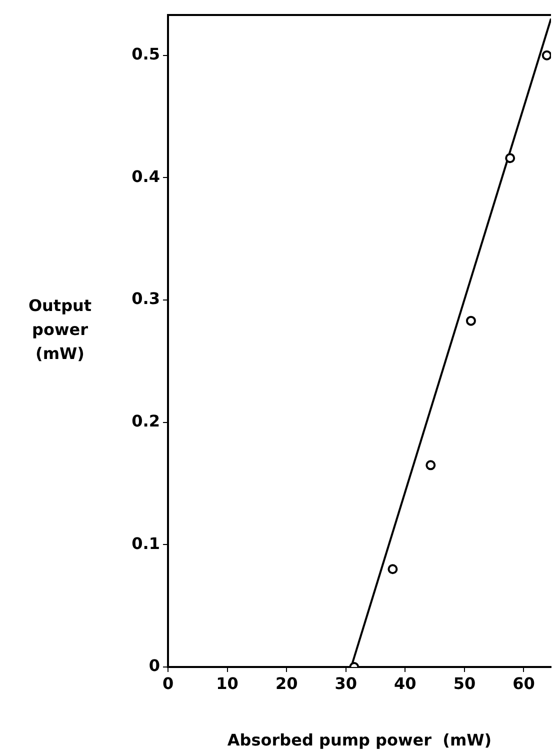 This screenshot has width=557, height=755. Describe the element at coordinates (523, 683) in the screenshot. I see `x-tick-label: 60` at that location.